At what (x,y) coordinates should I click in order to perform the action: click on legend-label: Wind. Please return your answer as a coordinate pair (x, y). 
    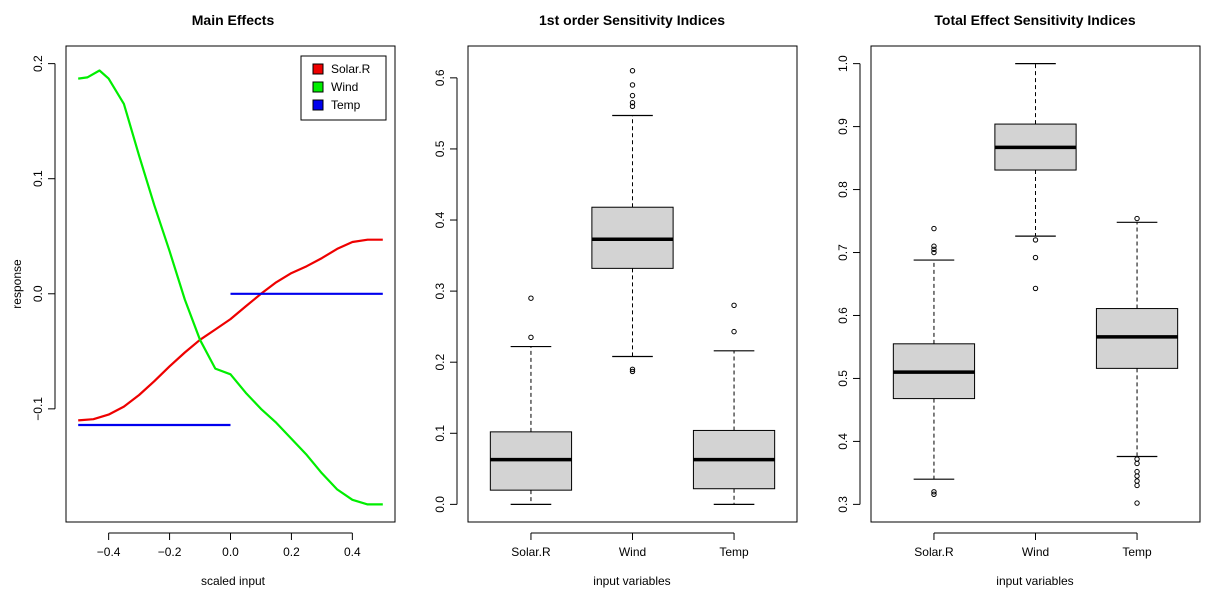
    Looking at the image, I should click on (344, 87).